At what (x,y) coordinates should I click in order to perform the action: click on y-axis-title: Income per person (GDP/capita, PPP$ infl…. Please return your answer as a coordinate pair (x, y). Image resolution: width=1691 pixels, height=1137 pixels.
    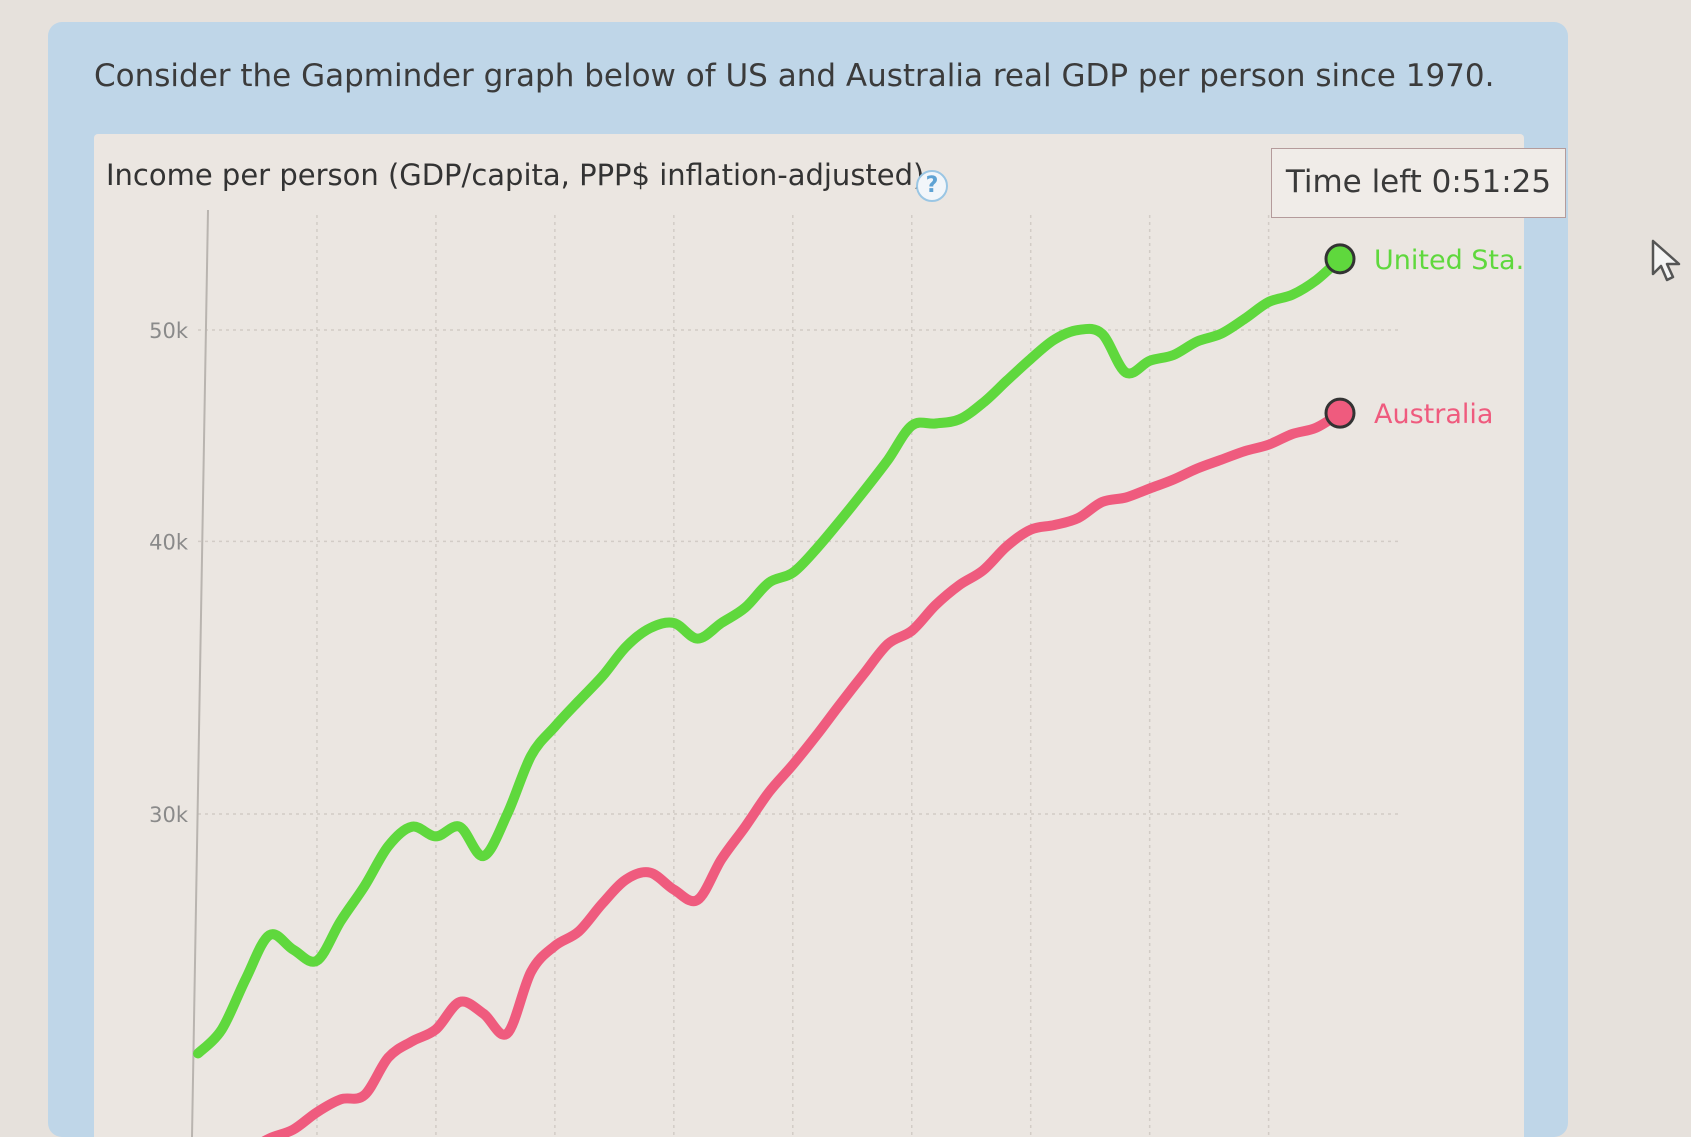
    Looking at the image, I should click on (515, 175).